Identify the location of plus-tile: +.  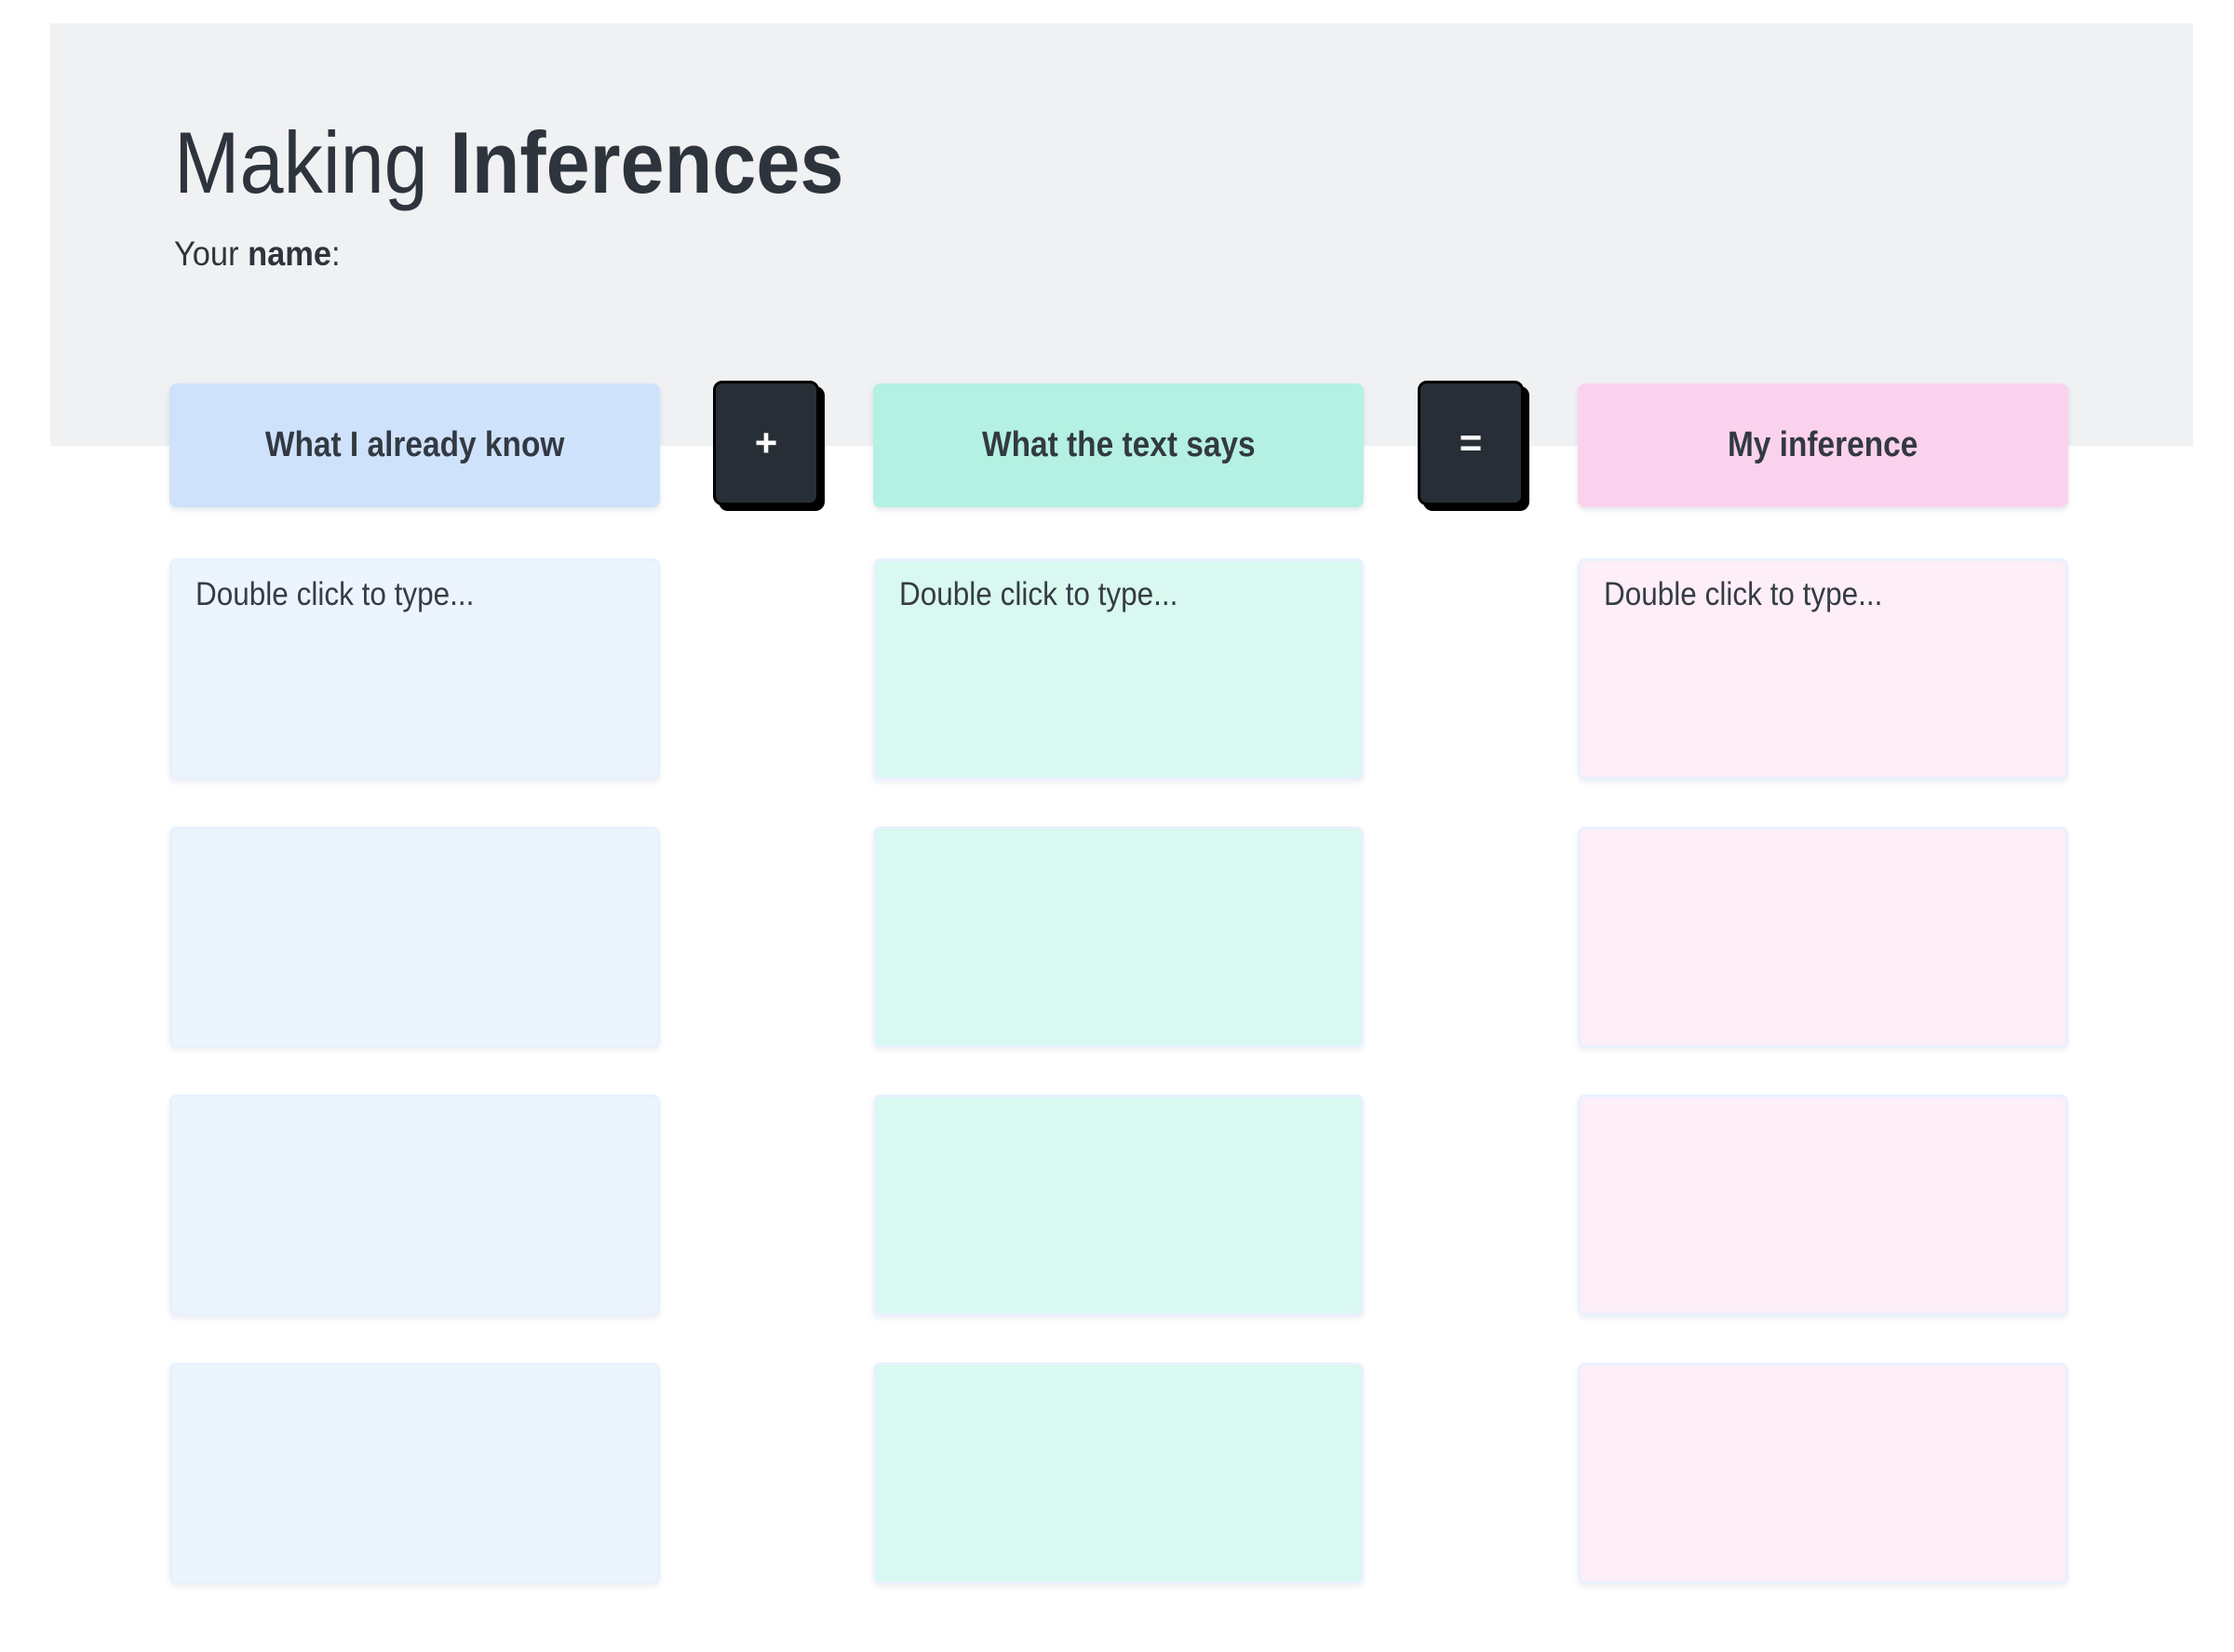
(766, 443).